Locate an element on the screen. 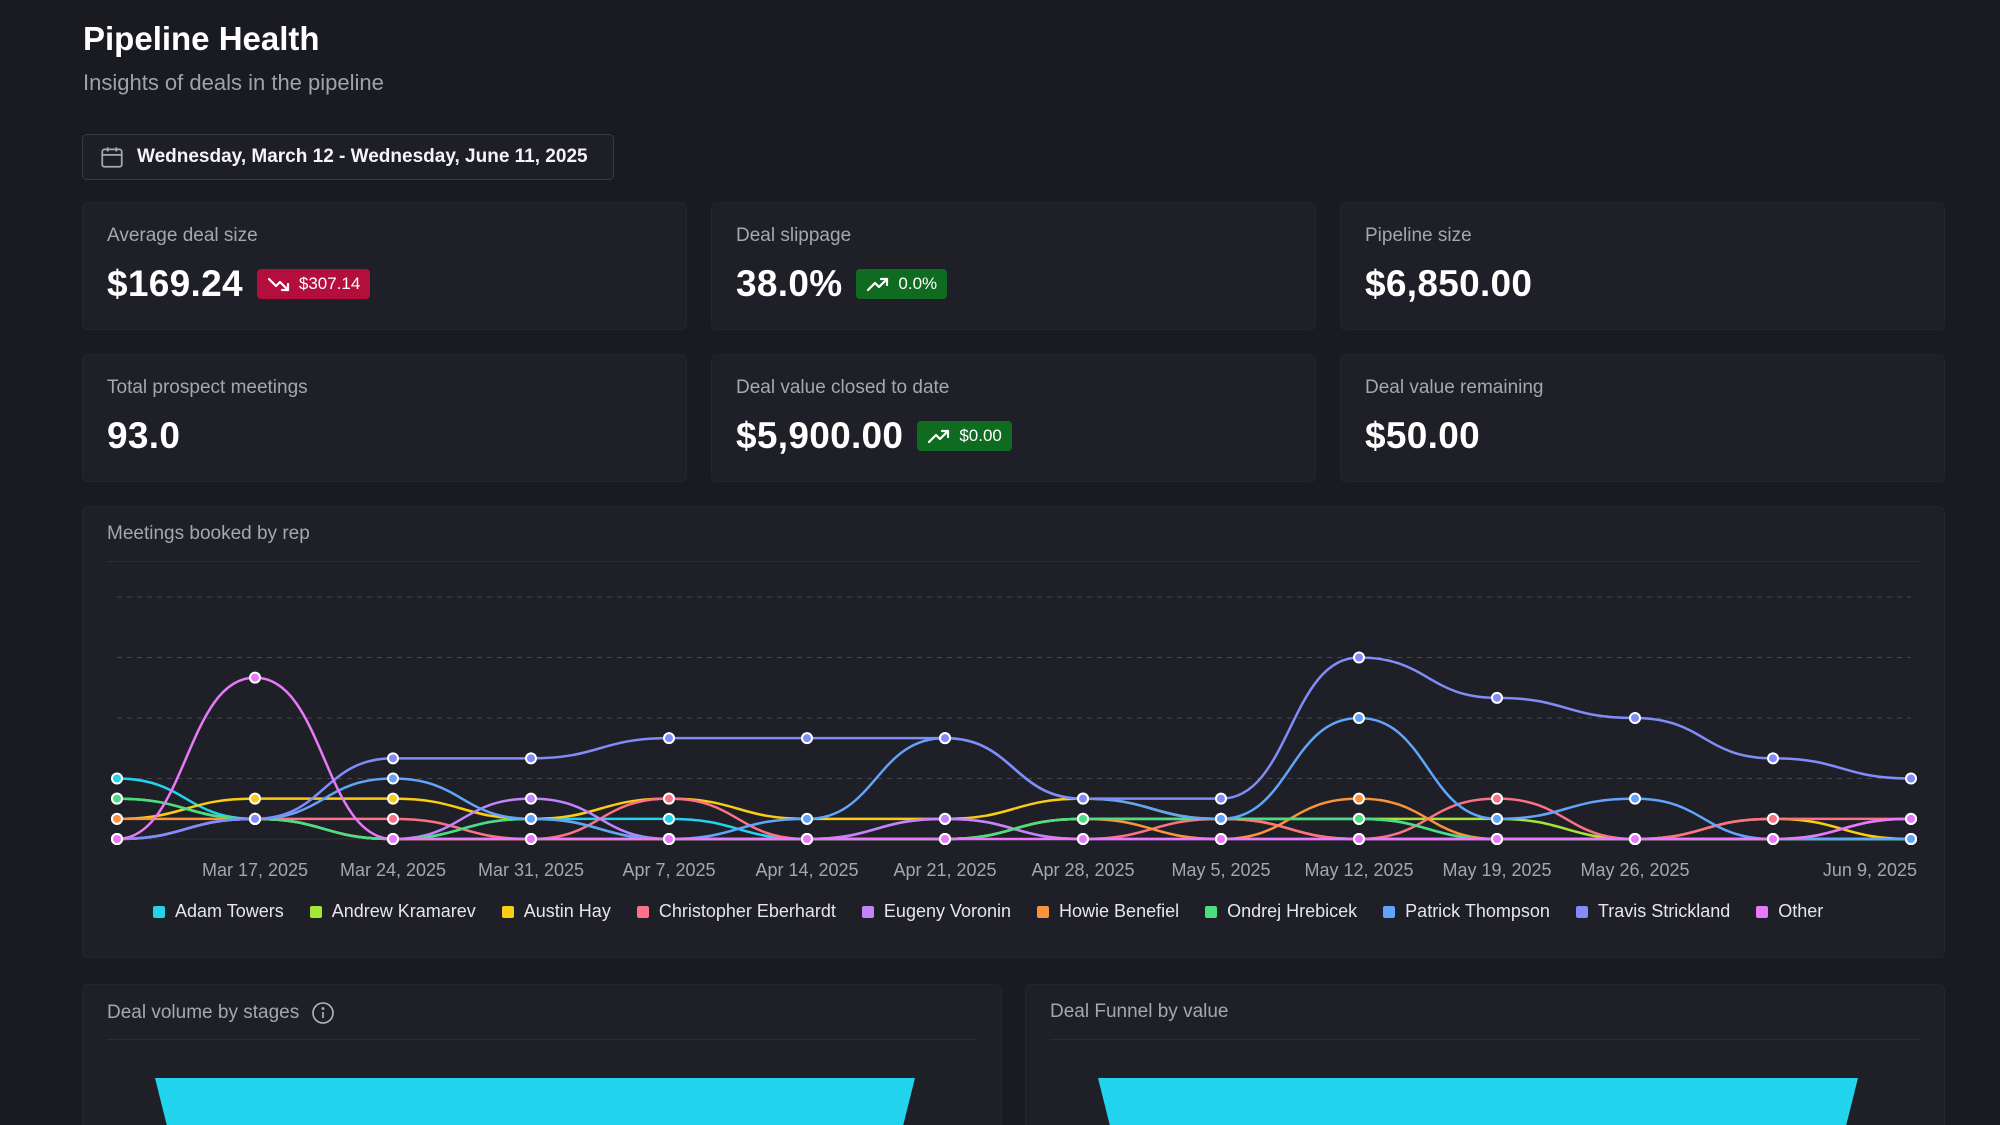 This screenshot has width=2000, height=1125. legend-item: Christopher Eberhardt is located at coordinates (736, 911).